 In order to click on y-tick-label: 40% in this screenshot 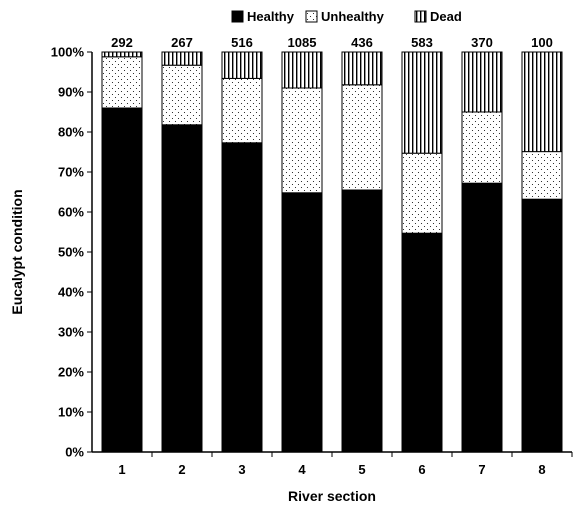, I will do `click(71, 292)`.